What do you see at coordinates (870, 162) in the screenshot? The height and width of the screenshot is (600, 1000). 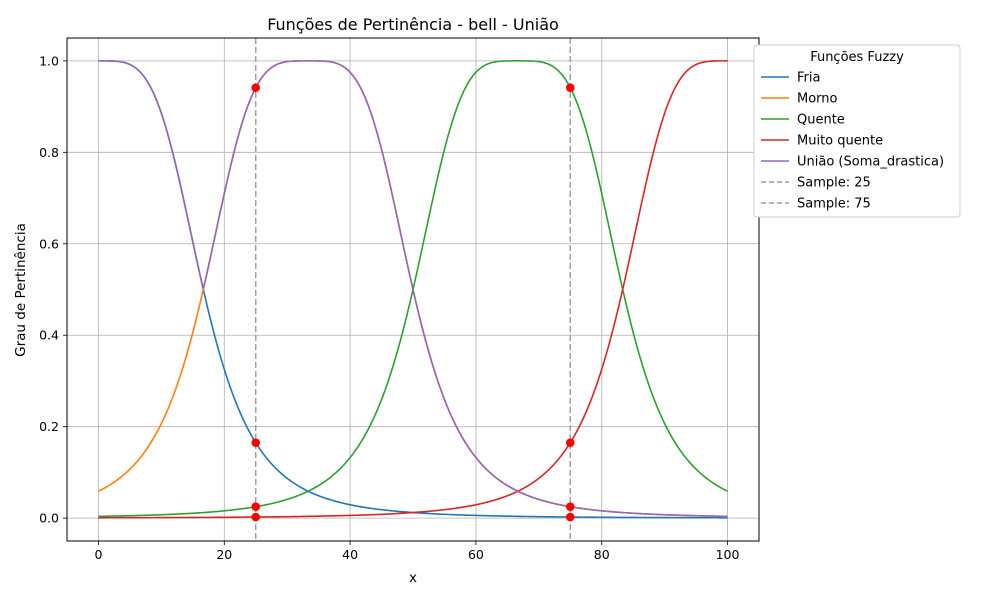 I see `legend-entry-label: União (Soma_drastica)` at bounding box center [870, 162].